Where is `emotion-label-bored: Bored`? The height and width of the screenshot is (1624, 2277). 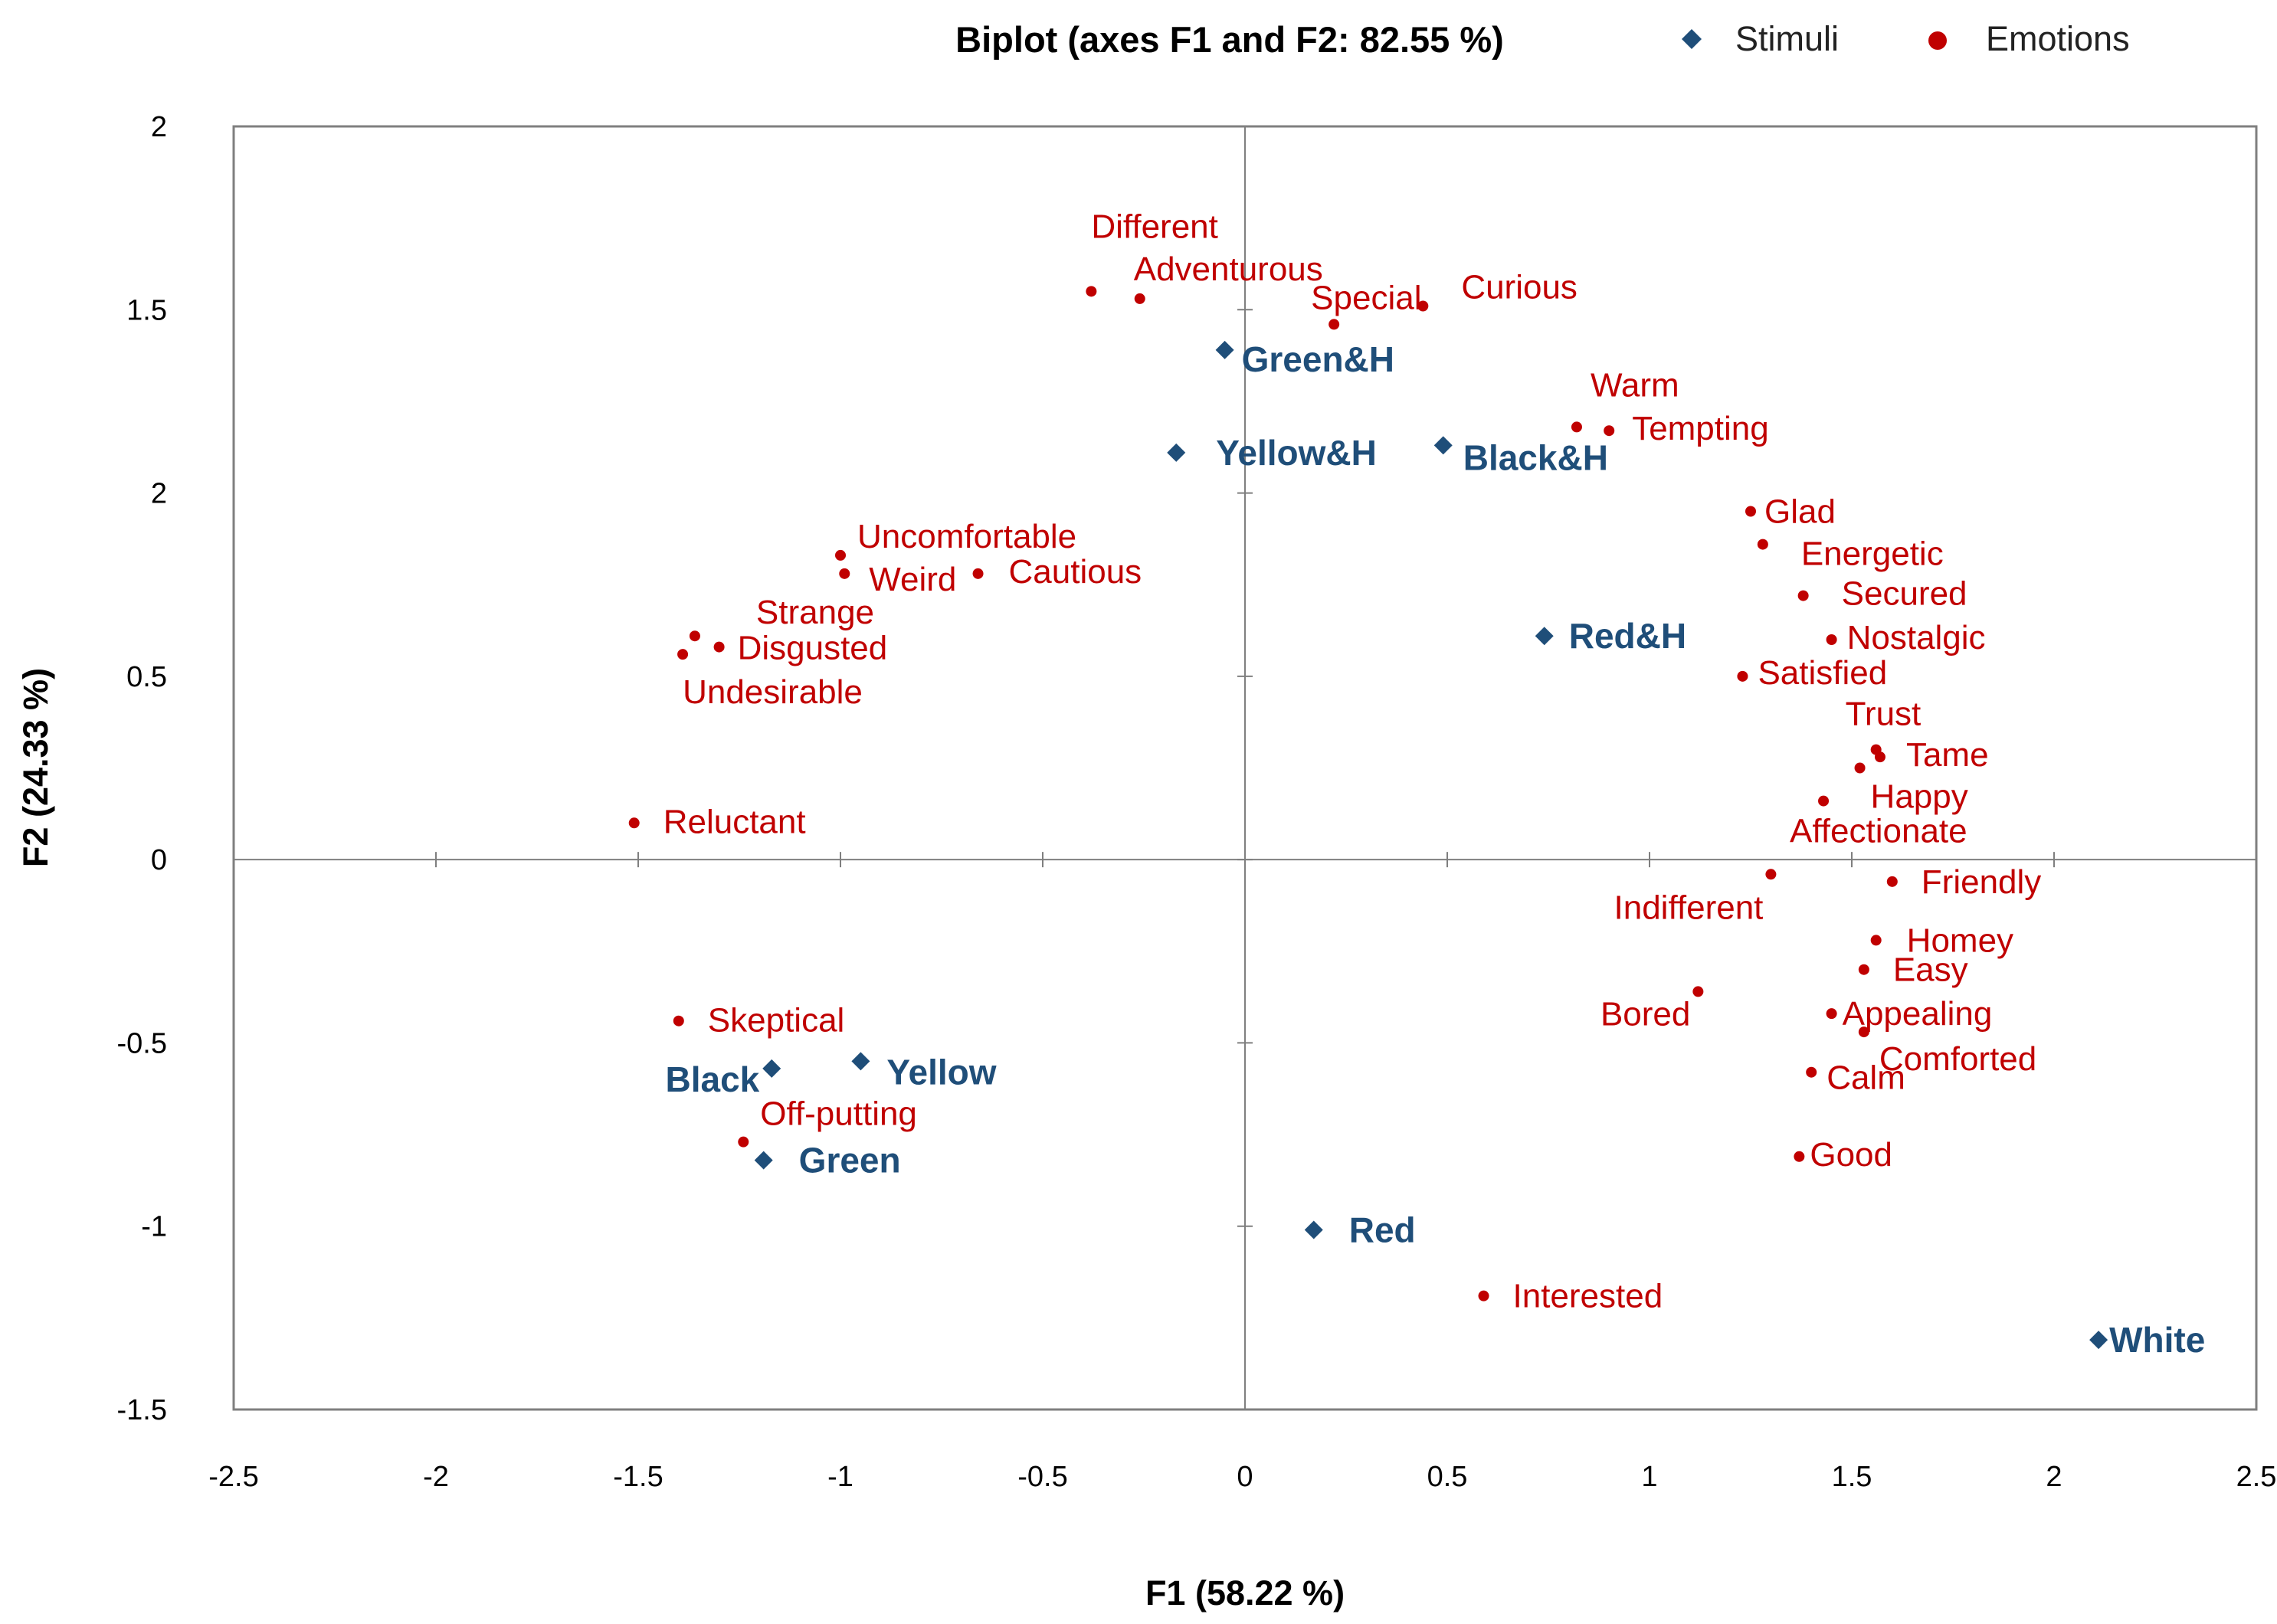
emotion-label-bored: Bored is located at coordinates (1645, 1014).